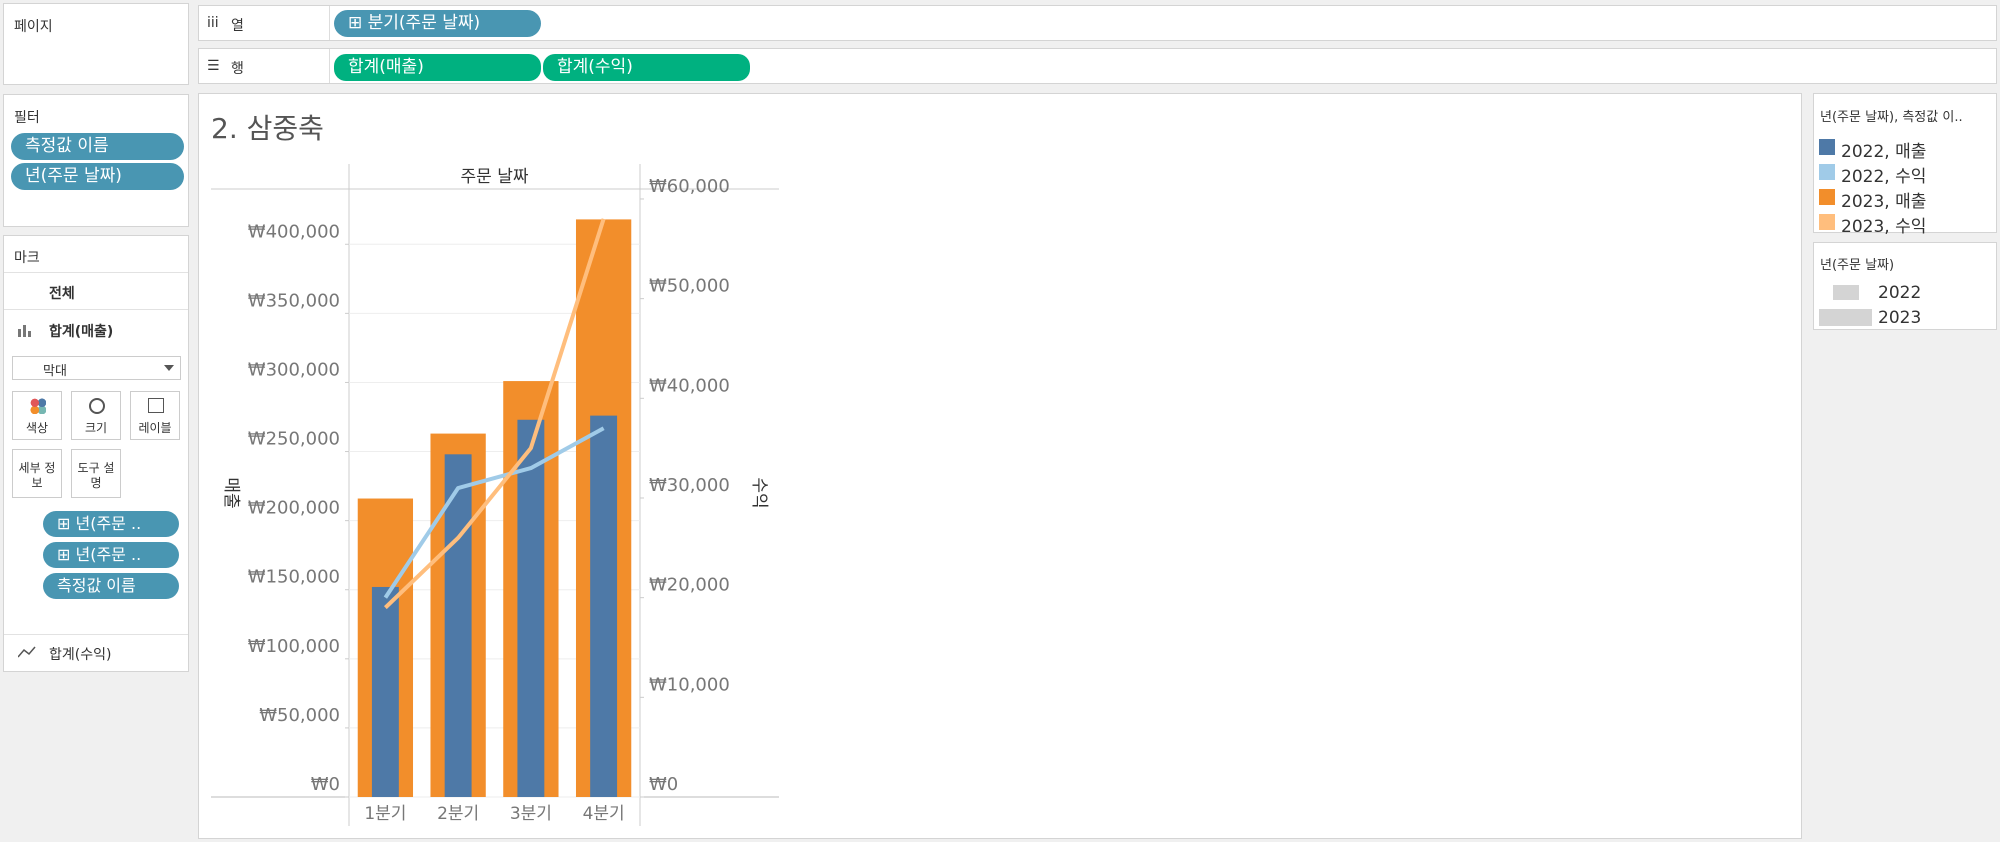 This screenshot has height=842, width=2000. Describe the element at coordinates (759, 492) in the screenshot. I see `y2-axis-title: 수익` at that location.